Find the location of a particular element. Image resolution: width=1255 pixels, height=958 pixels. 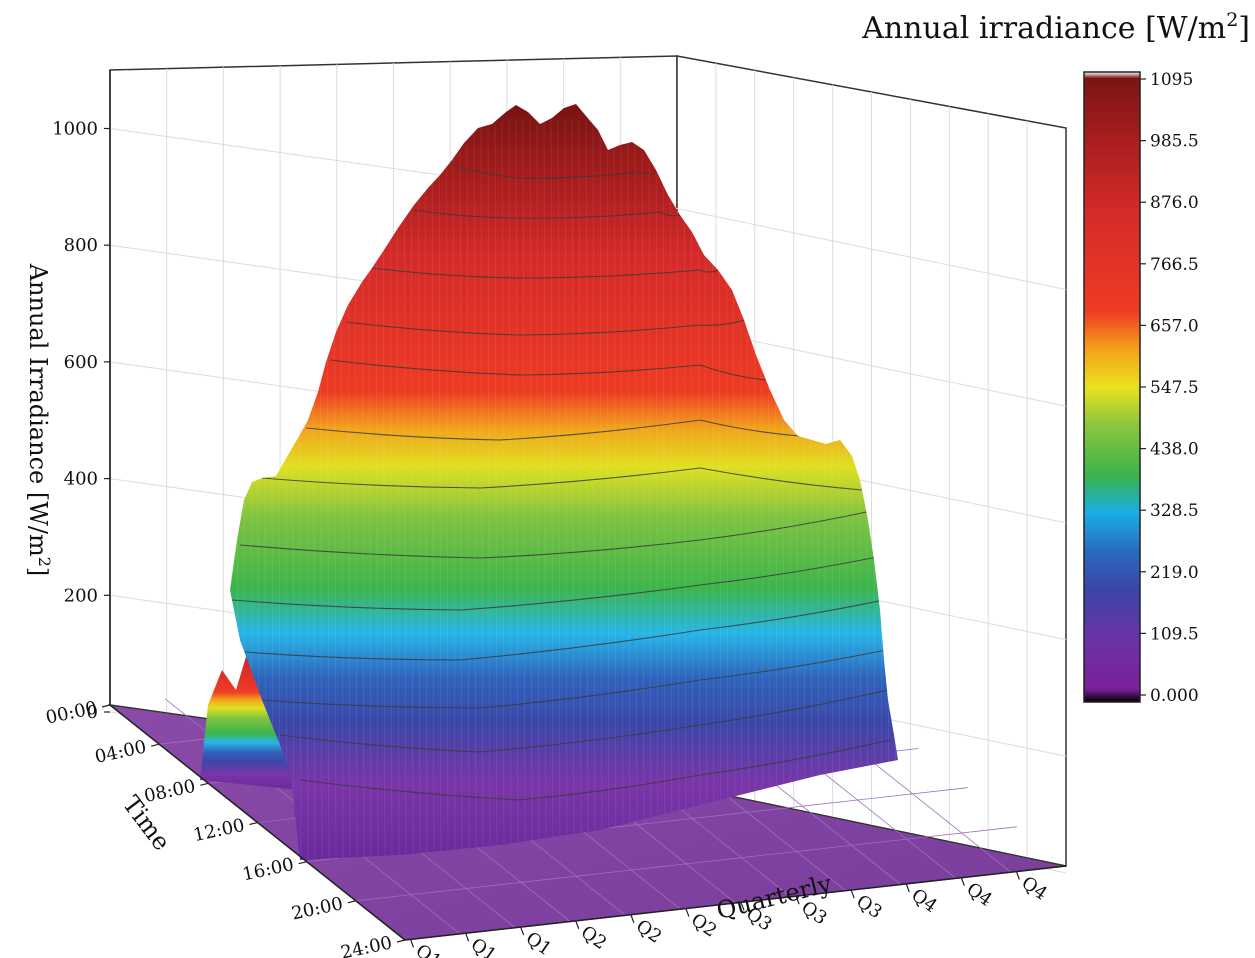

colorbar-tick-label: 985.5 is located at coordinates (1174, 142).